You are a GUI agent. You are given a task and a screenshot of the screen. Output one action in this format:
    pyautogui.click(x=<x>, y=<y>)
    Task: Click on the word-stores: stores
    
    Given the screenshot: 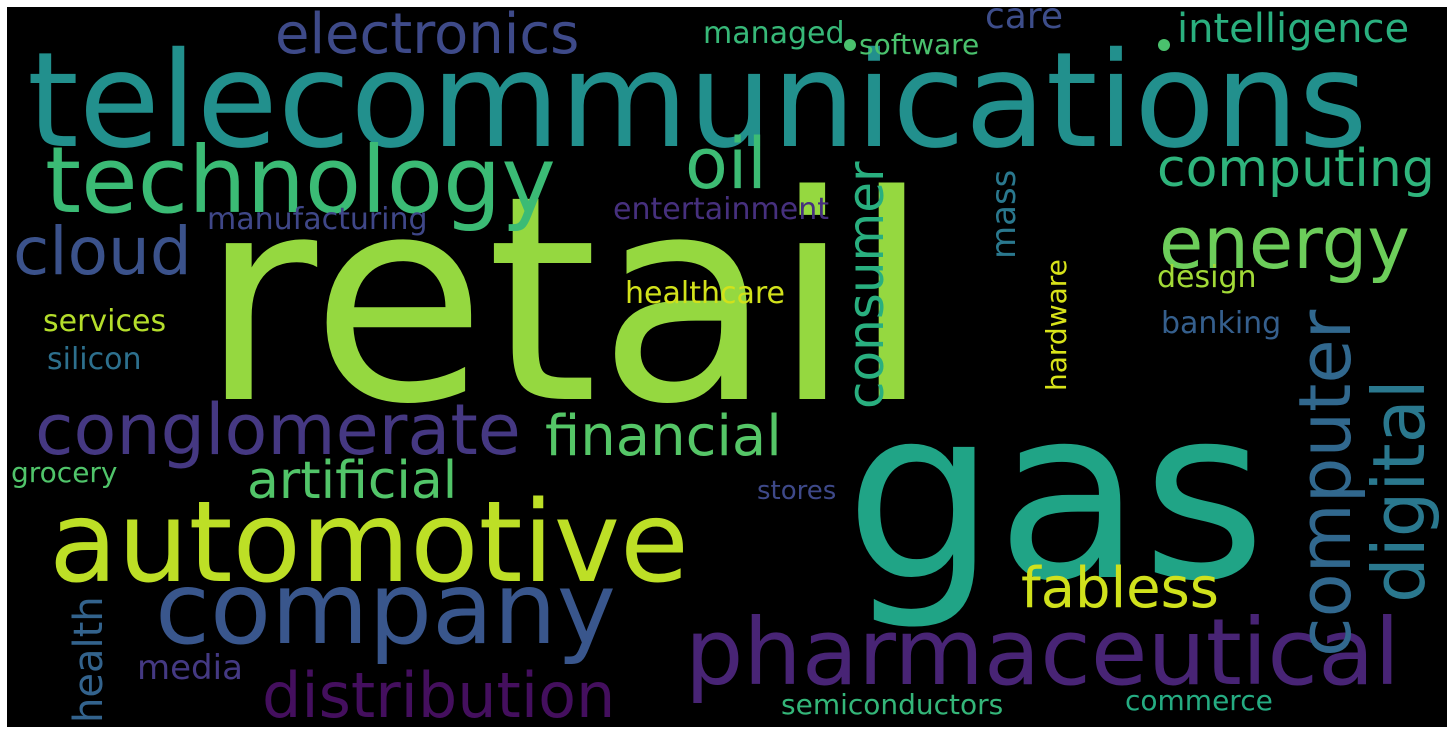 What is the action you would take?
    pyautogui.click(x=797, y=491)
    